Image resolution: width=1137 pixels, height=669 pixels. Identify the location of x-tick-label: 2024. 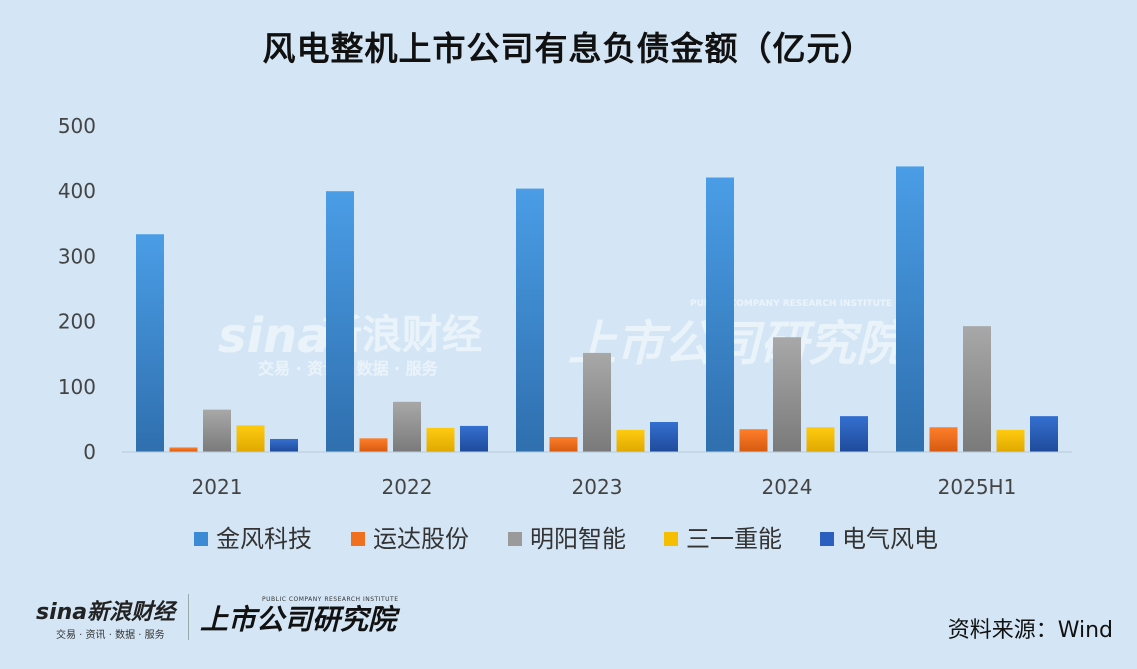
(787, 487).